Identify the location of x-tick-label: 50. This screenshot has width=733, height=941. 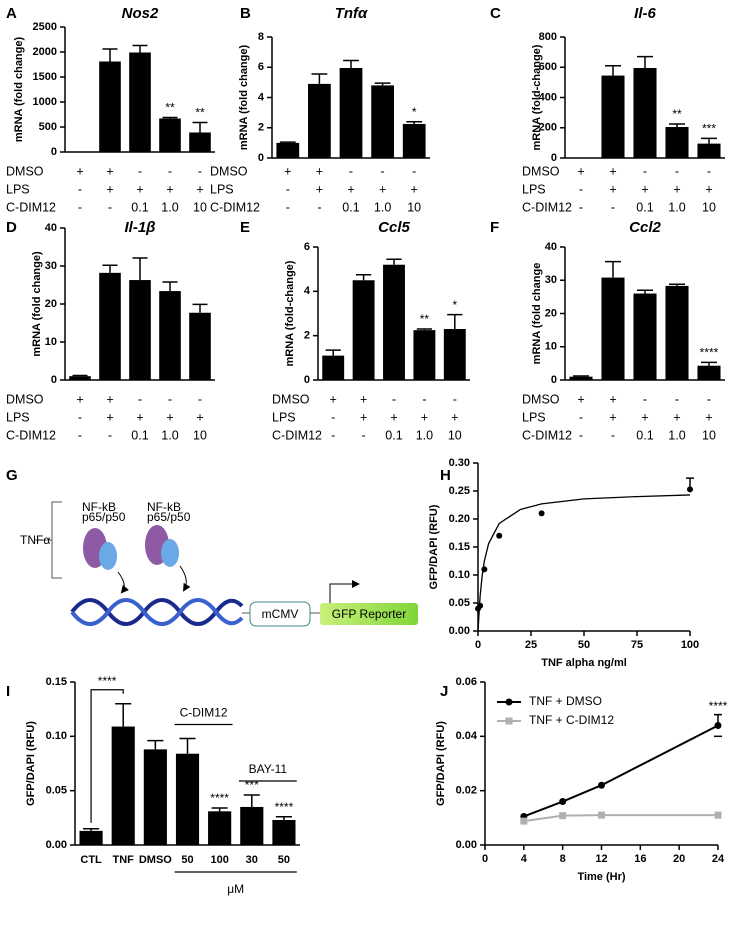
(584, 645).